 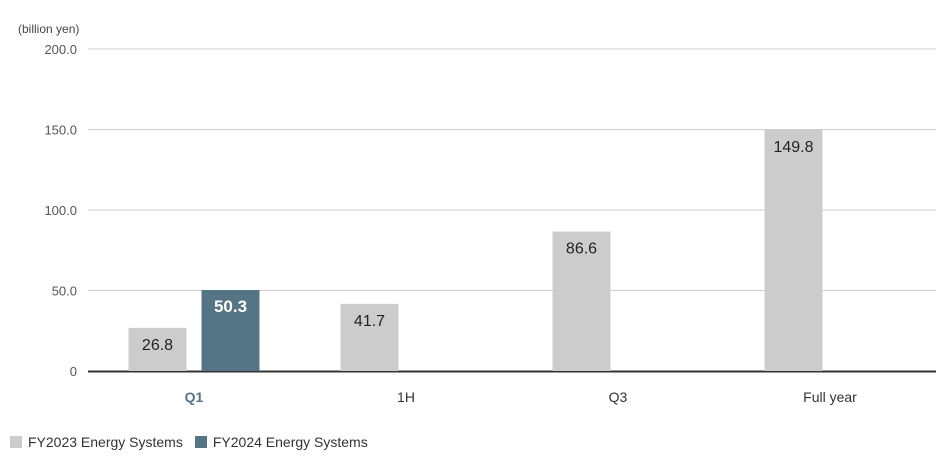 I want to click on y-tick-label: 200.0, so click(x=60, y=49).